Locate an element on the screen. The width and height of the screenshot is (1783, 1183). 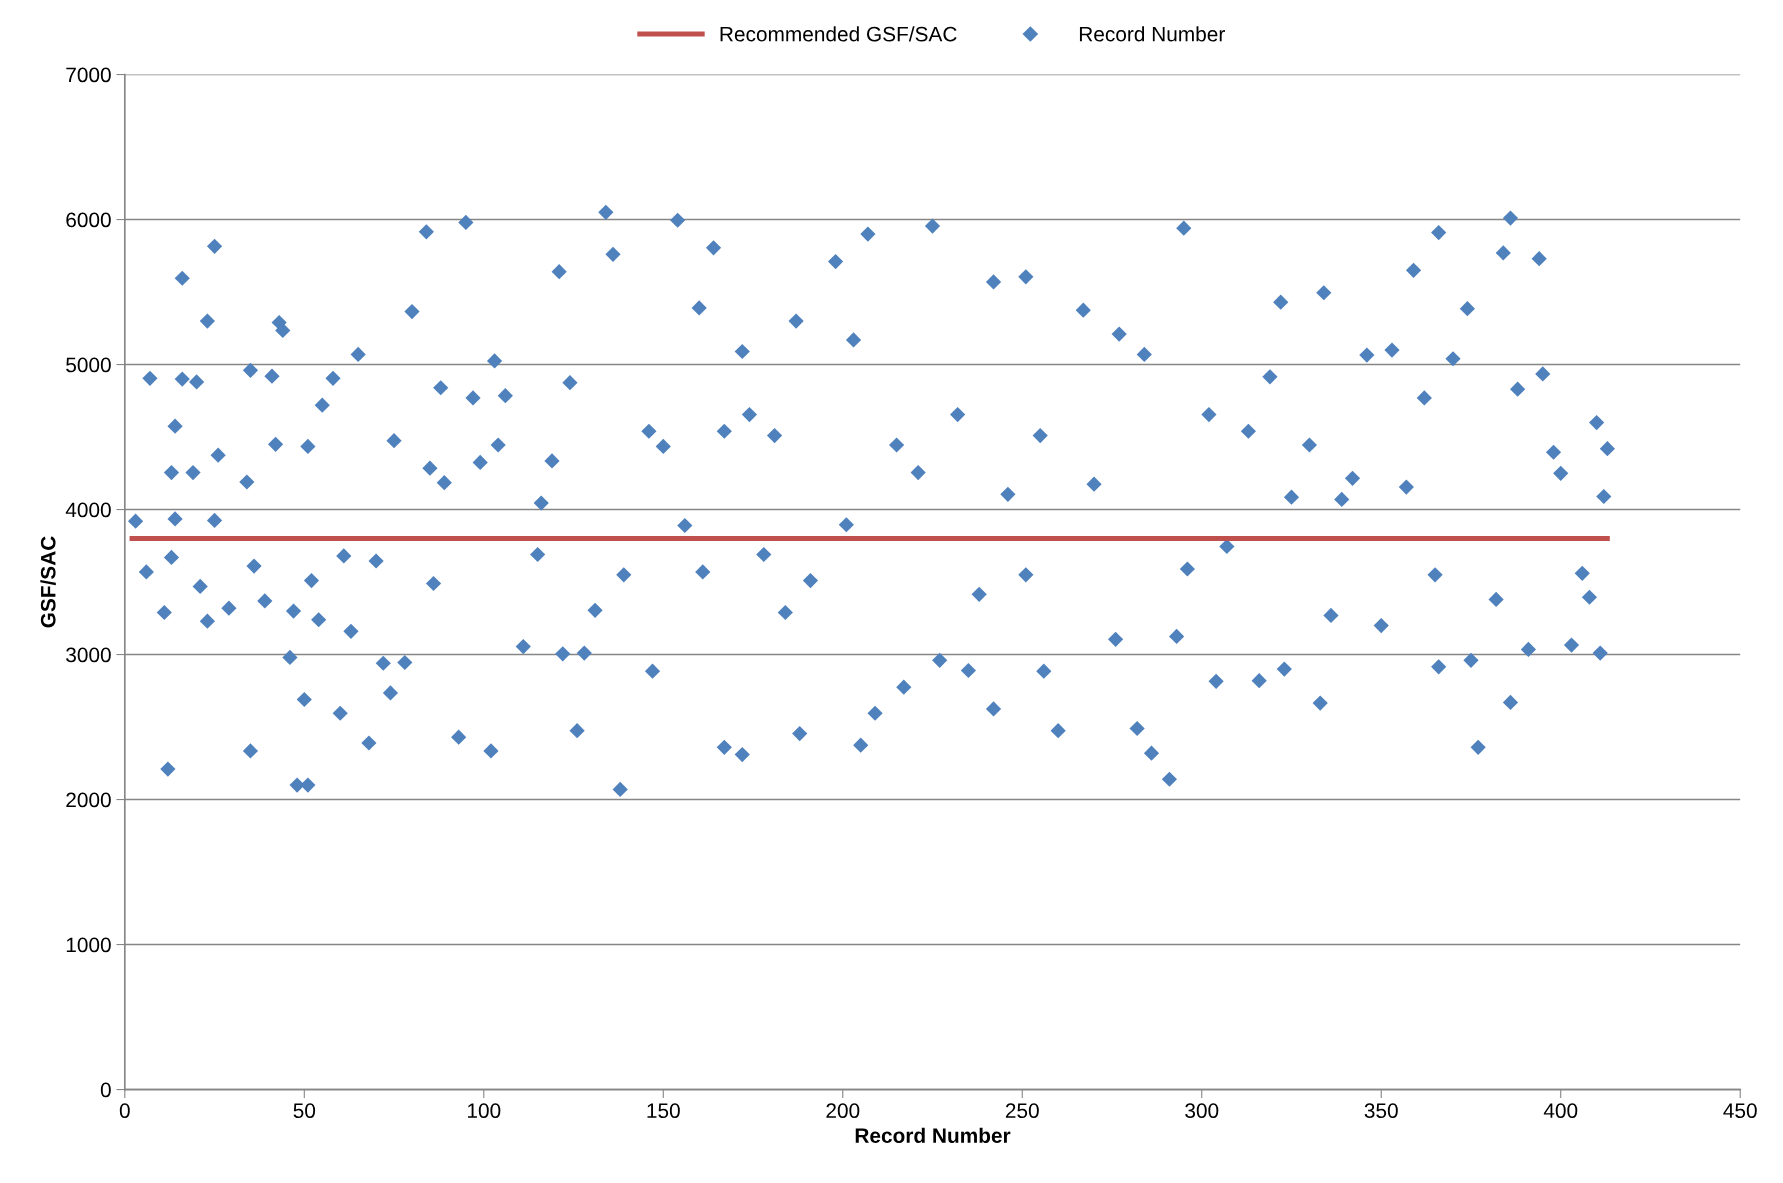
y-tick-label: 5000 is located at coordinates (88, 365).